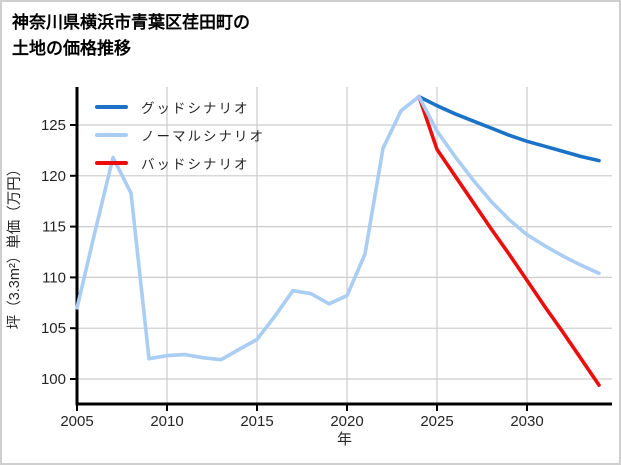 This screenshot has height=465, width=621. I want to click on legend-item-normal-scenario: ノーマルシナリオ, so click(180, 135).